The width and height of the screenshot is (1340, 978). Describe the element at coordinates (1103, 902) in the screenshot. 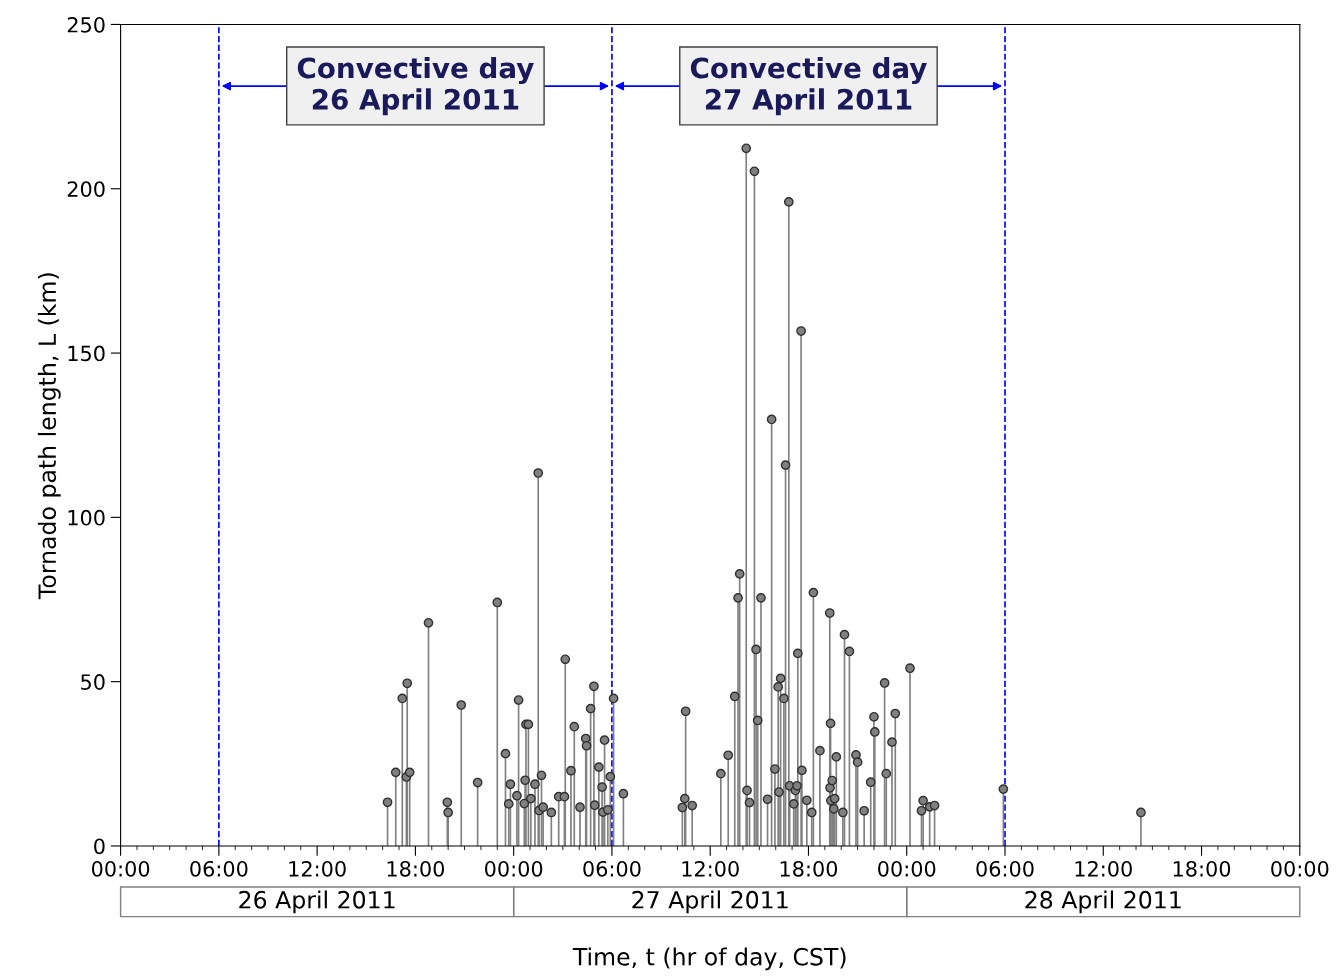

I see `text: 28 April 2011` at that location.